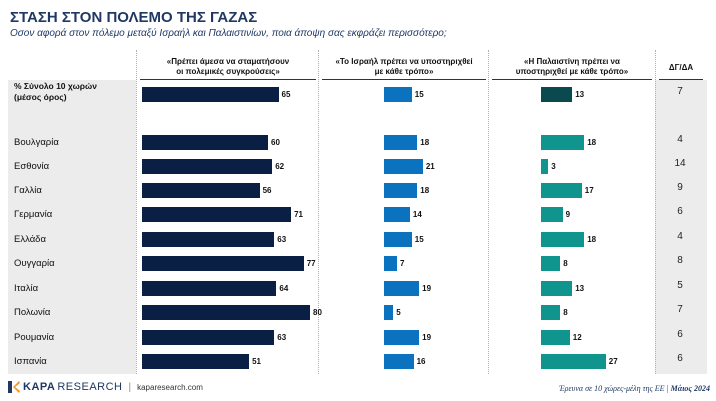 The width and height of the screenshot is (716, 401). Describe the element at coordinates (90, 387) in the screenshot. I see `brand-light: RESEARCH` at that location.